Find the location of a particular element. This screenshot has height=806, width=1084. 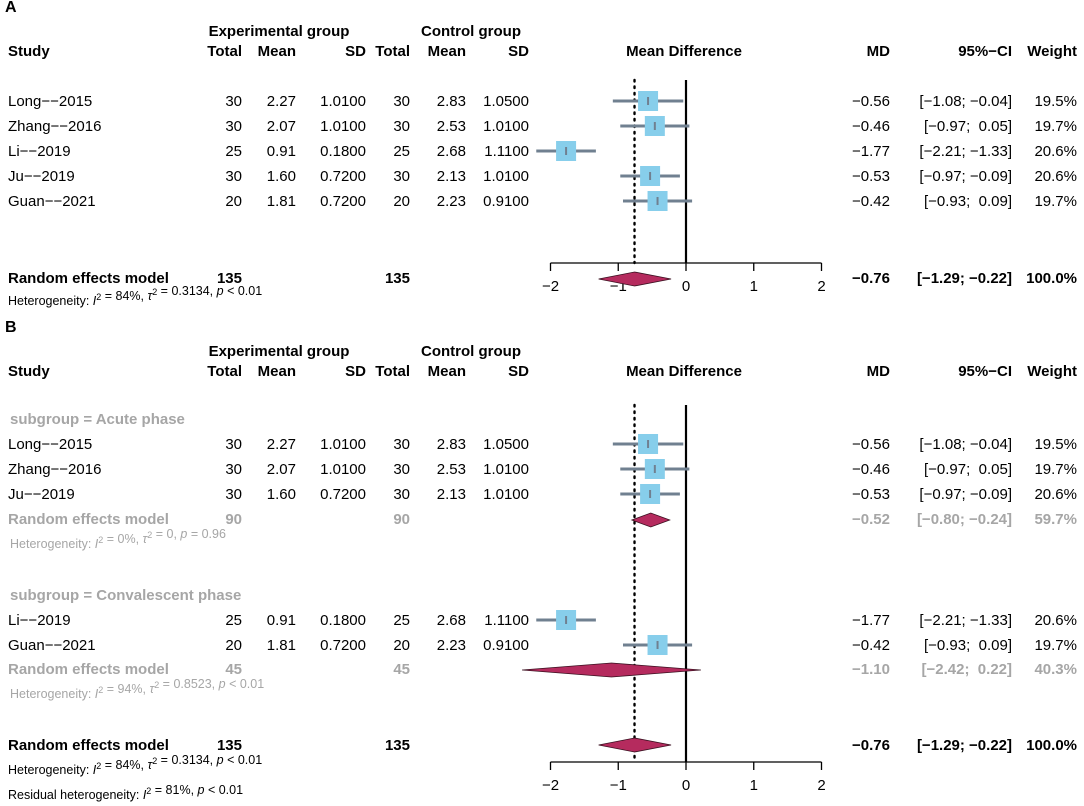

weight-value: 19.7% is located at coordinates (1055, 201).